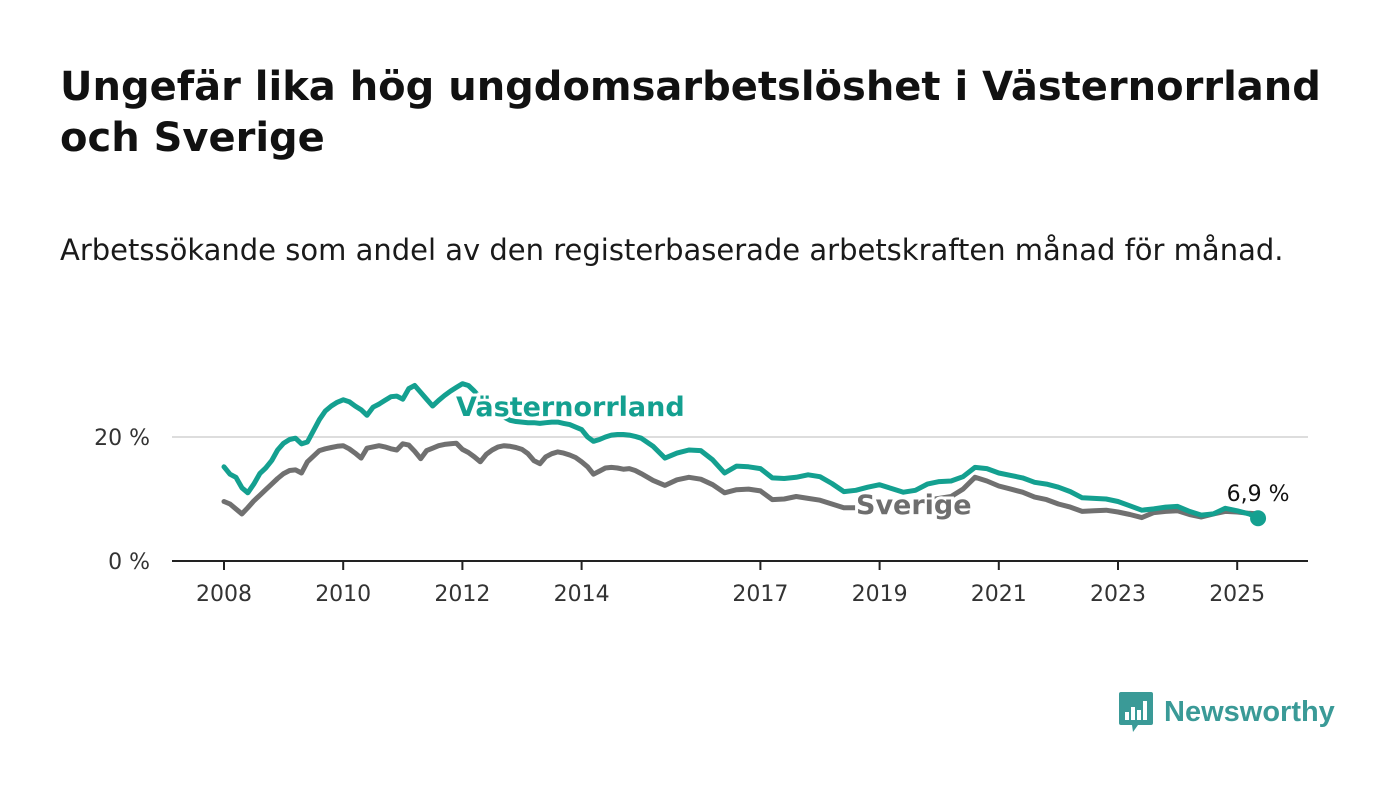 The width and height of the screenshot is (1400, 794). Describe the element at coordinates (760, 594) in the screenshot. I see `x-tick-label: 2017` at that location.